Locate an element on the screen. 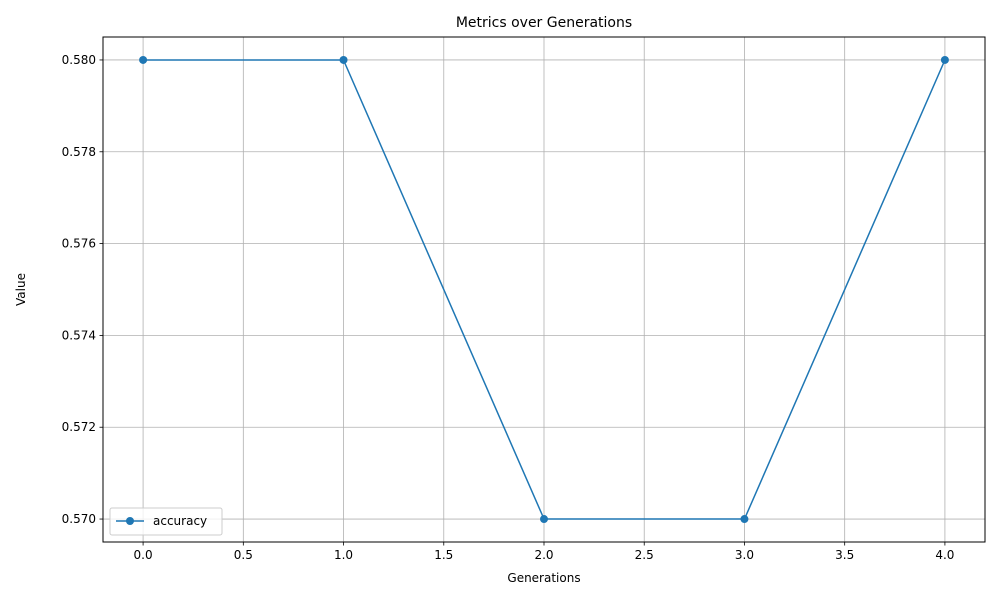 The width and height of the screenshot is (1000, 600). x-tick-label: 0.0 is located at coordinates (143, 555).